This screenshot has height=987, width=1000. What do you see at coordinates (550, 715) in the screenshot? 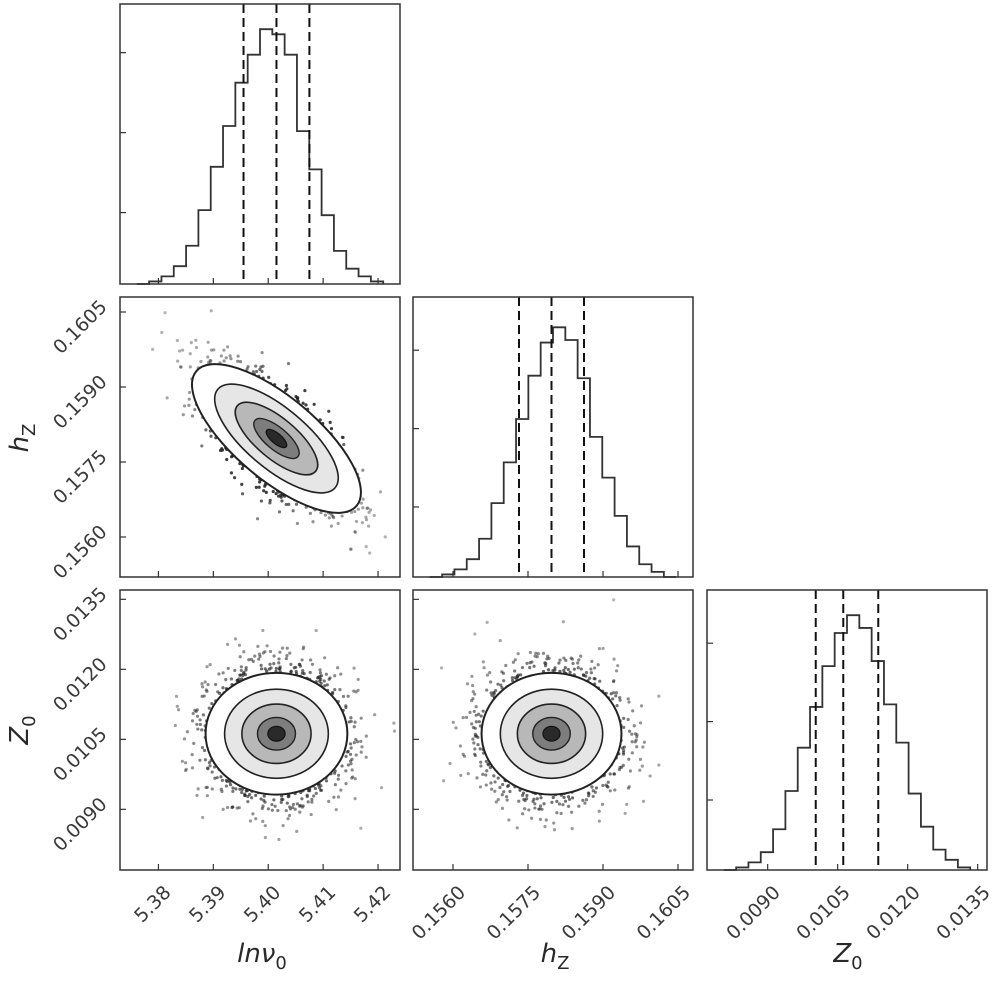
I see `panel-content` at bounding box center [550, 715].